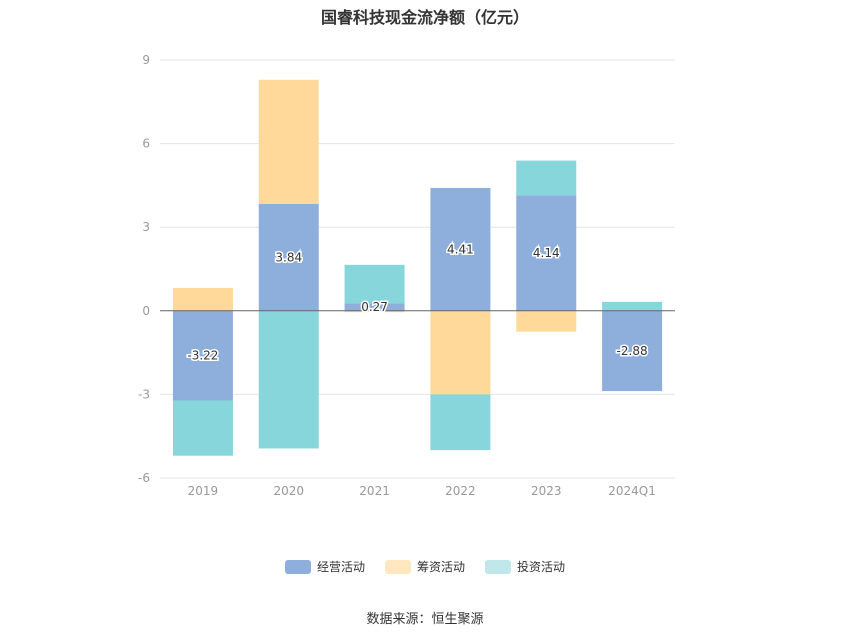  I want to click on x-tick-label: 2023, so click(546, 491).